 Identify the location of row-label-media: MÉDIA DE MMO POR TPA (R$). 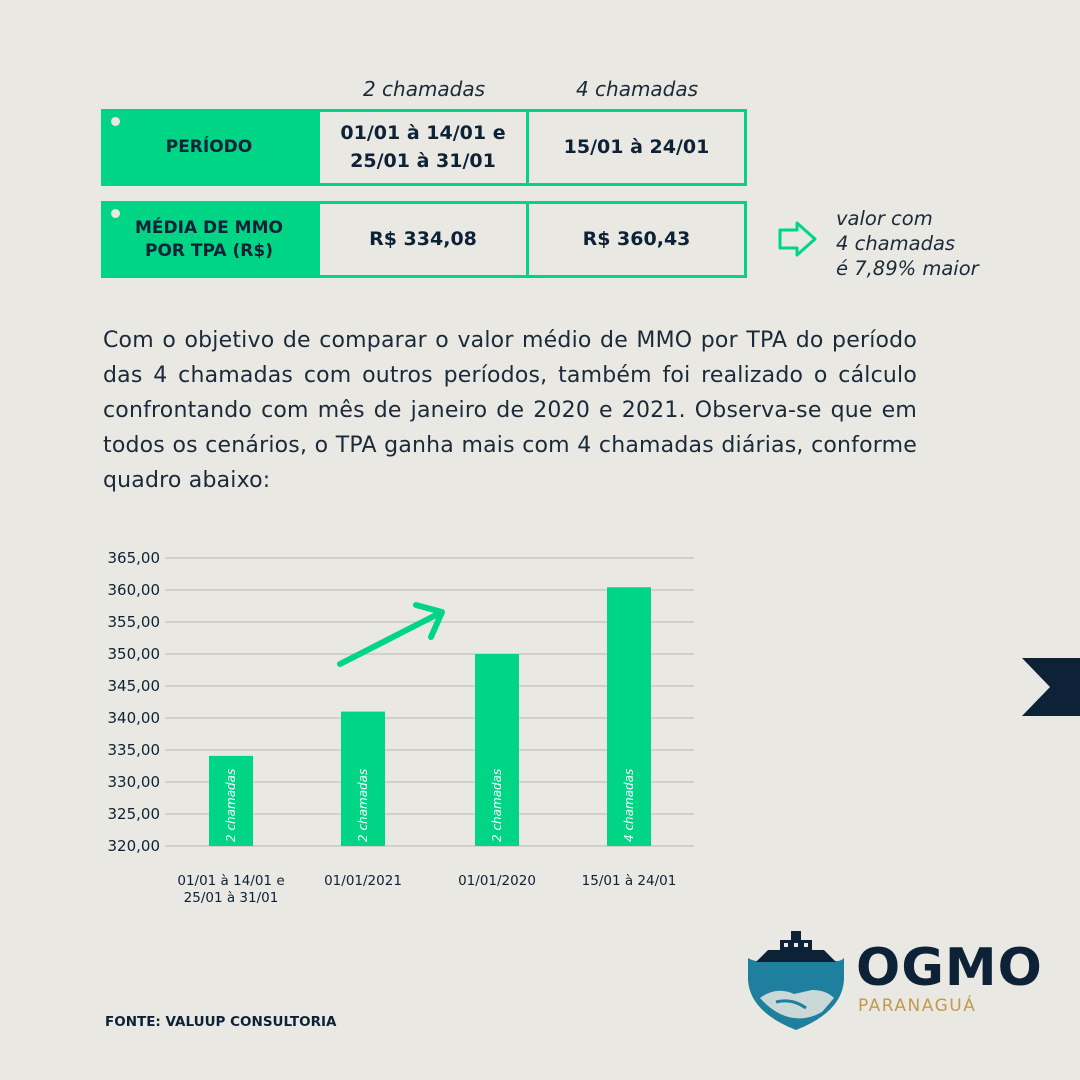
(209, 239).